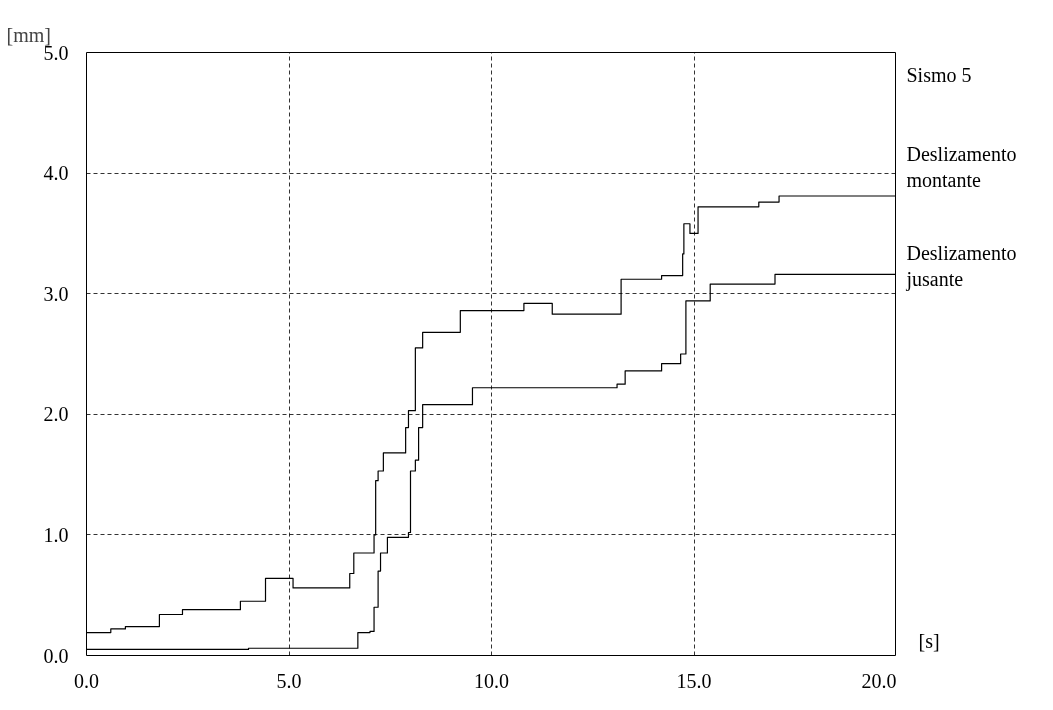 This screenshot has width=1053, height=710. Describe the element at coordinates (879, 680) in the screenshot. I see `x-tick-label: 20.0` at that location.